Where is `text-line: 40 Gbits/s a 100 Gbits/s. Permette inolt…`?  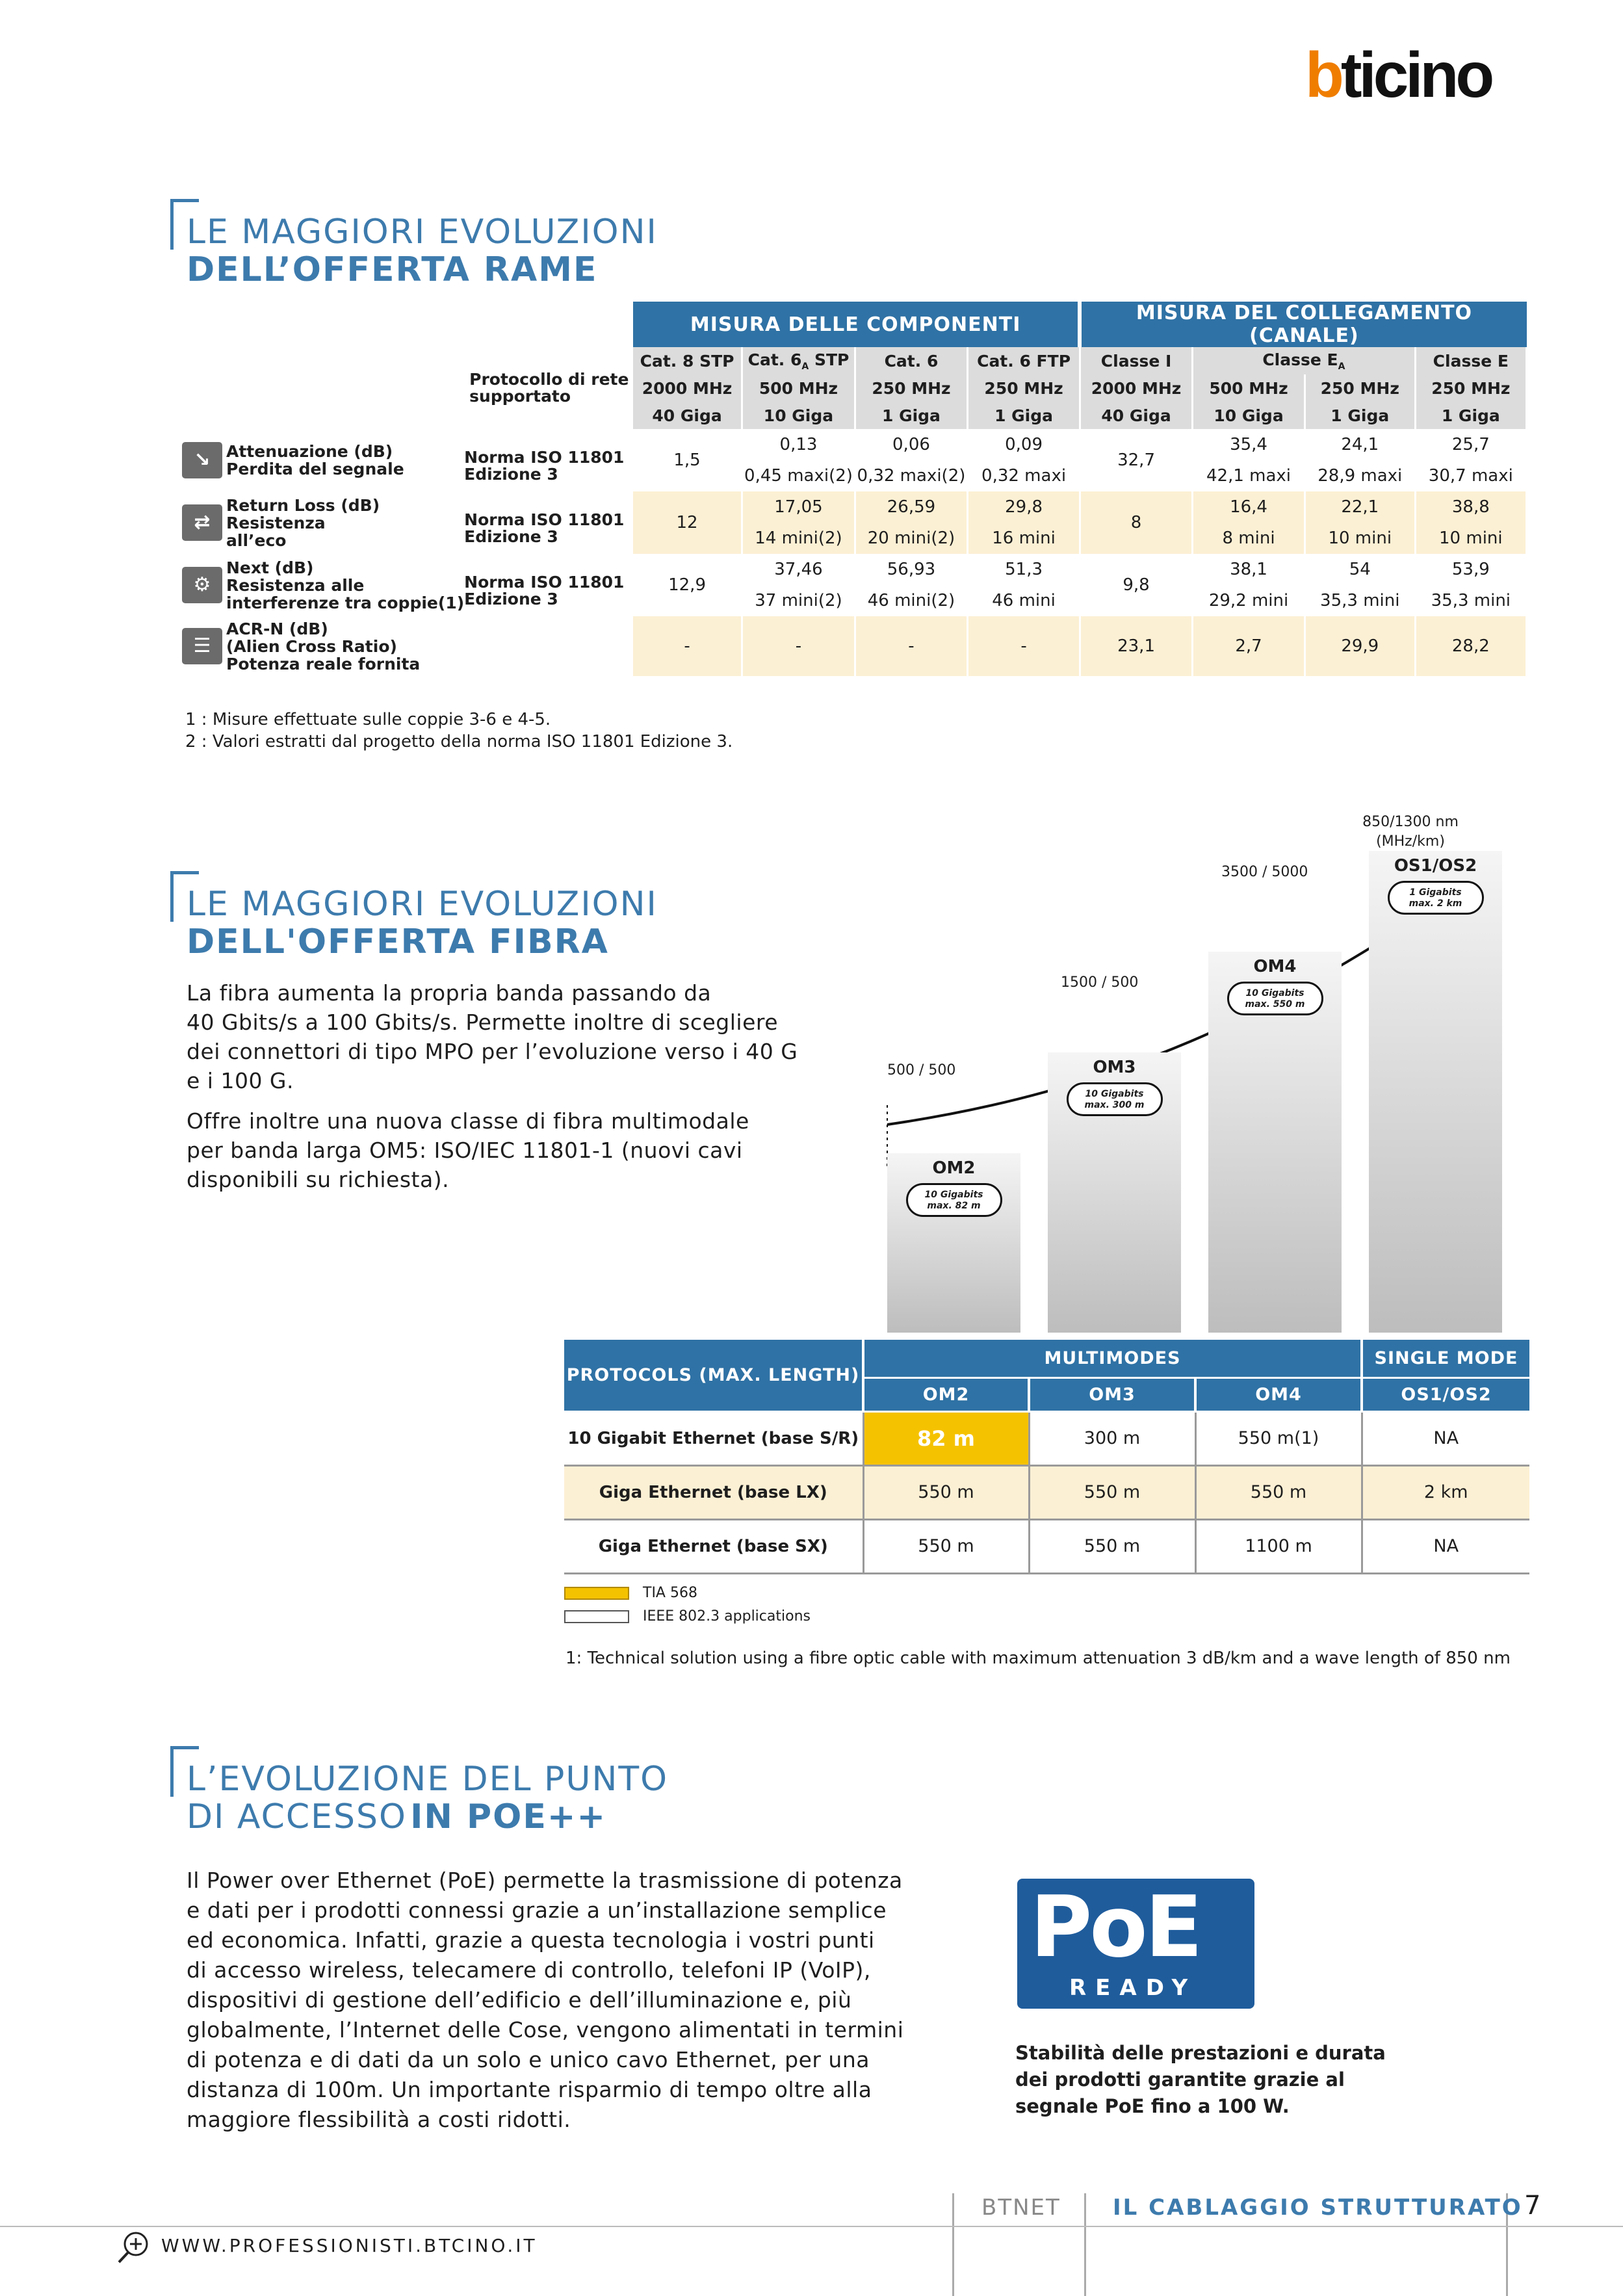 text-line: 40 Gbits/s a 100 Gbits/s. Permette inolt… is located at coordinates (483, 1022).